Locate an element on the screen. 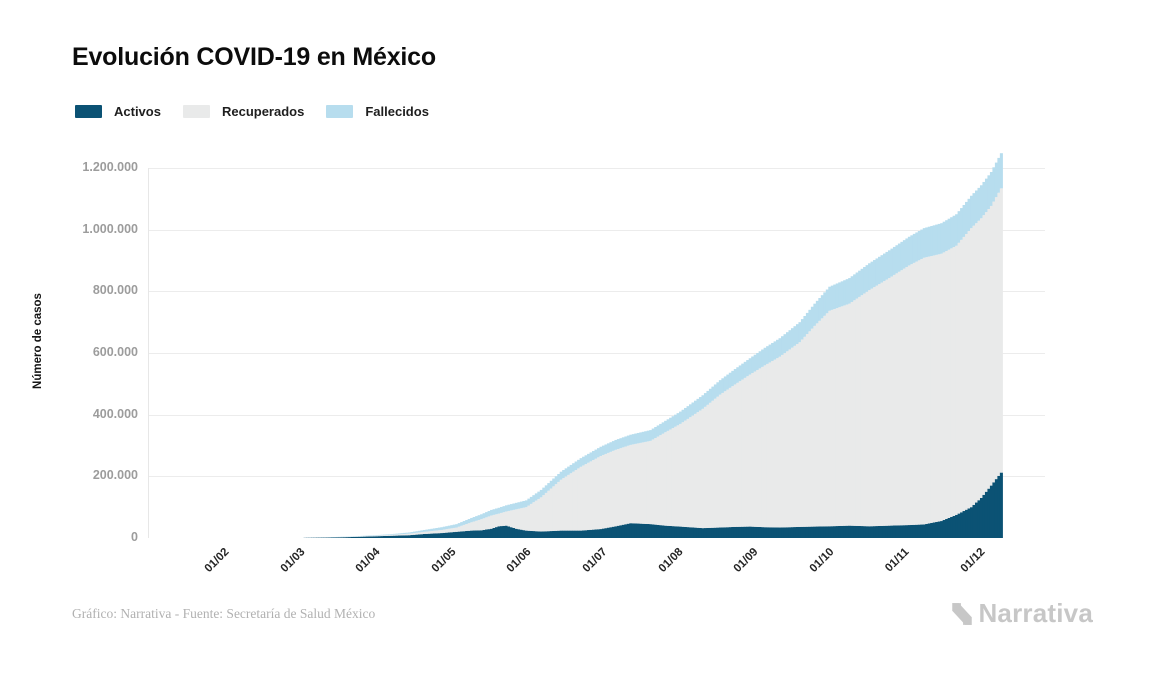 This screenshot has width=1157, height=674. narrativa-logo-icon is located at coordinates (962, 613).